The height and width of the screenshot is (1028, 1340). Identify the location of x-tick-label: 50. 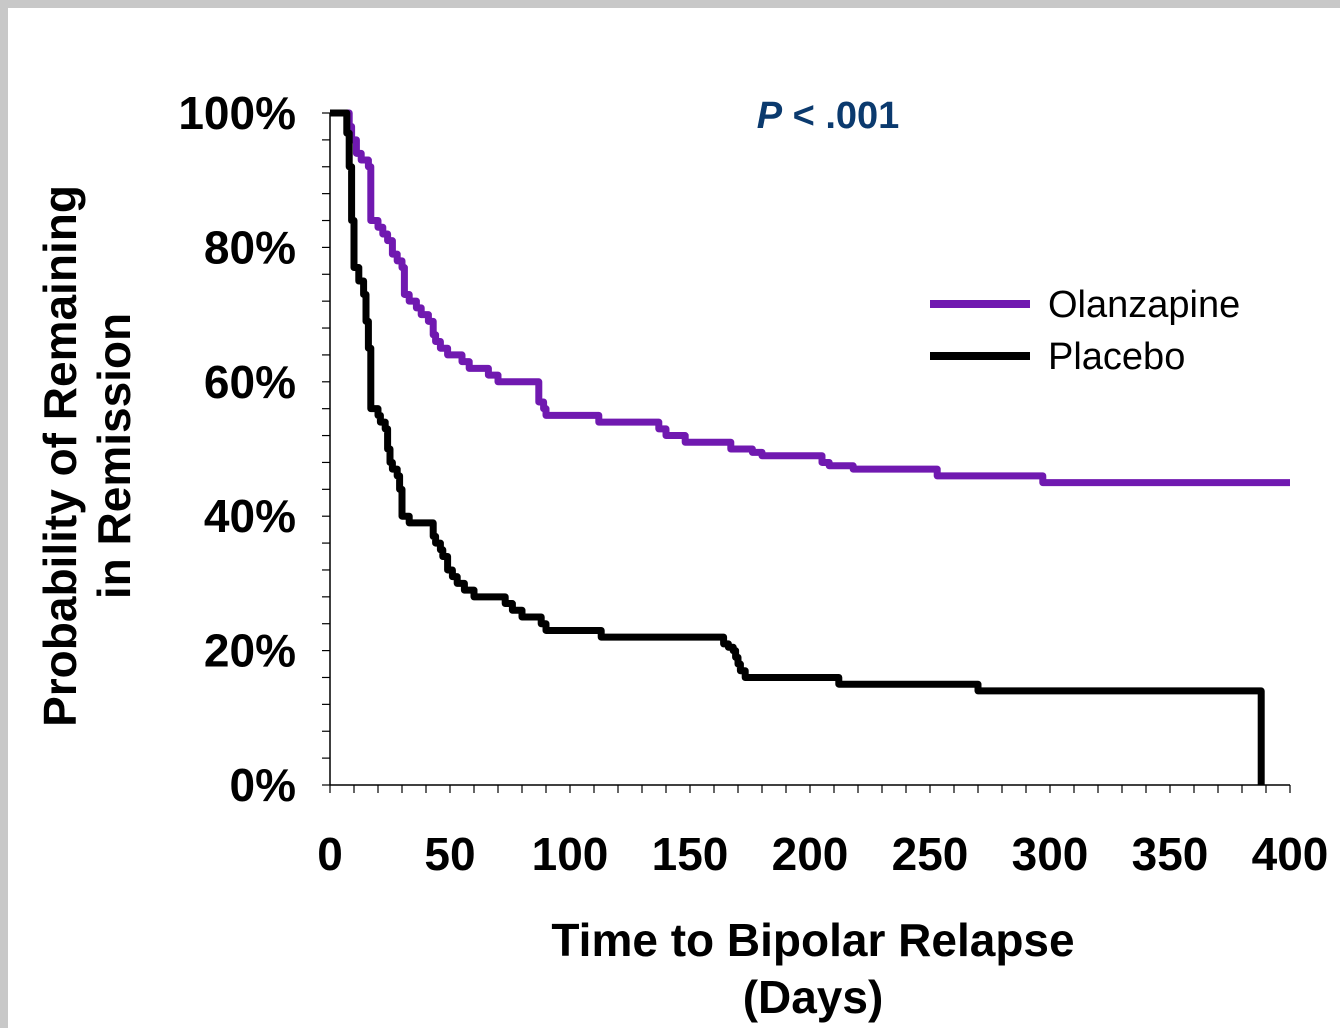
(449, 854).